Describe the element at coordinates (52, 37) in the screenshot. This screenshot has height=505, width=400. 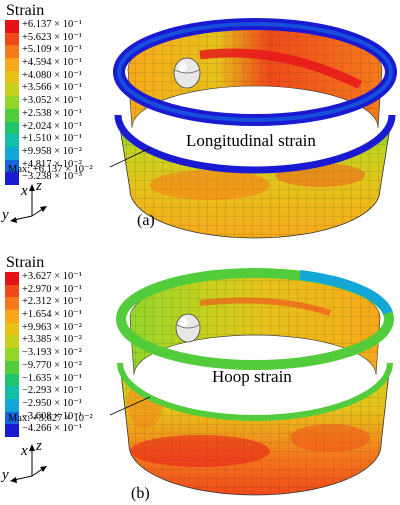
I see `legend-label: +5.623 × 10⁻¹` at that location.